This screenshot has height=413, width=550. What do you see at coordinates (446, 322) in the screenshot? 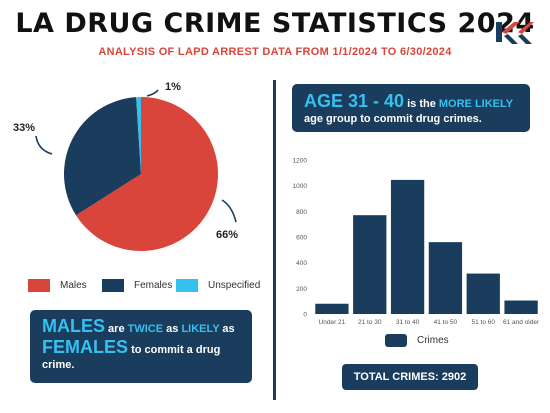
I see `x-tick-label: 41 to 50` at bounding box center [446, 322].